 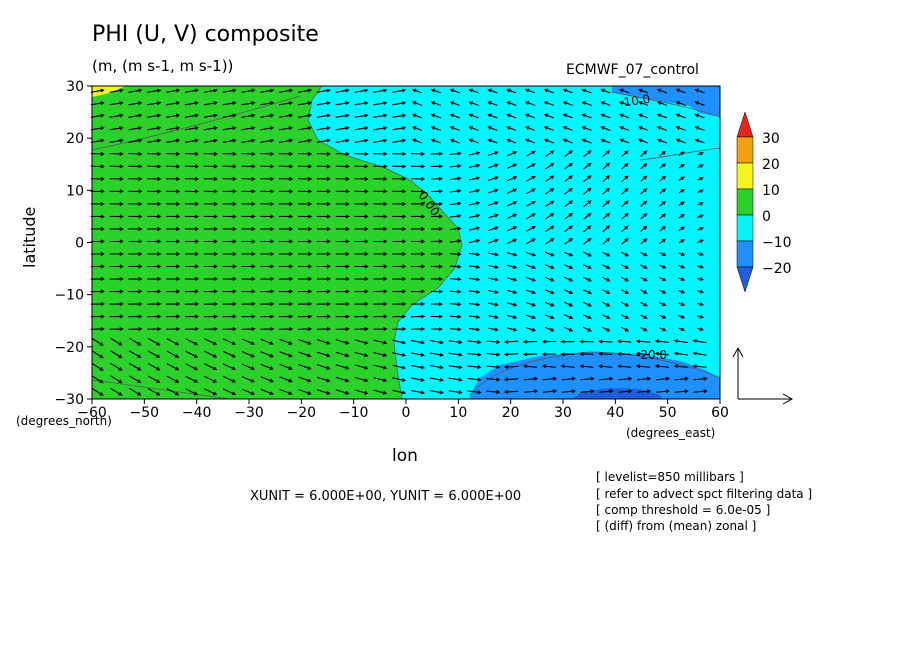 What do you see at coordinates (771, 165) in the screenshot?
I see `colorbar-label: 20` at bounding box center [771, 165].